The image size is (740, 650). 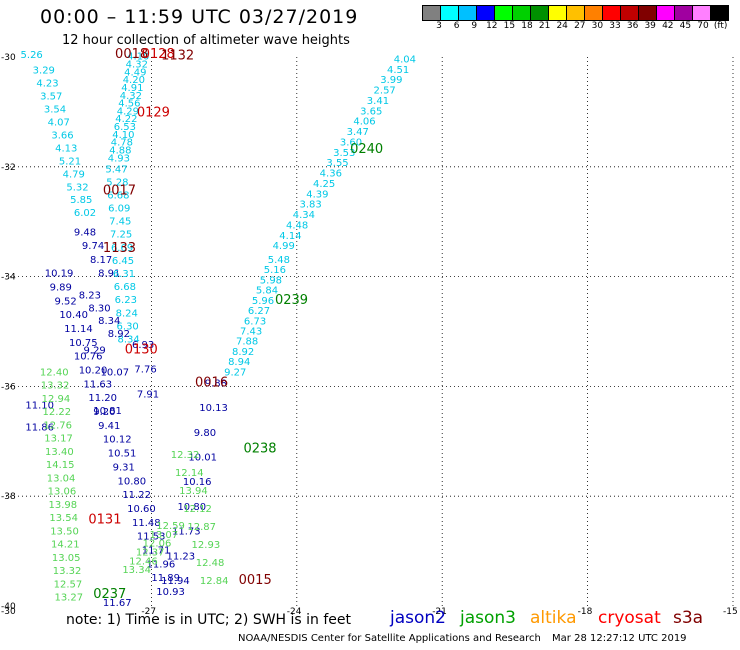 I want to click on swh-value: 4.25, so click(x=324, y=184).